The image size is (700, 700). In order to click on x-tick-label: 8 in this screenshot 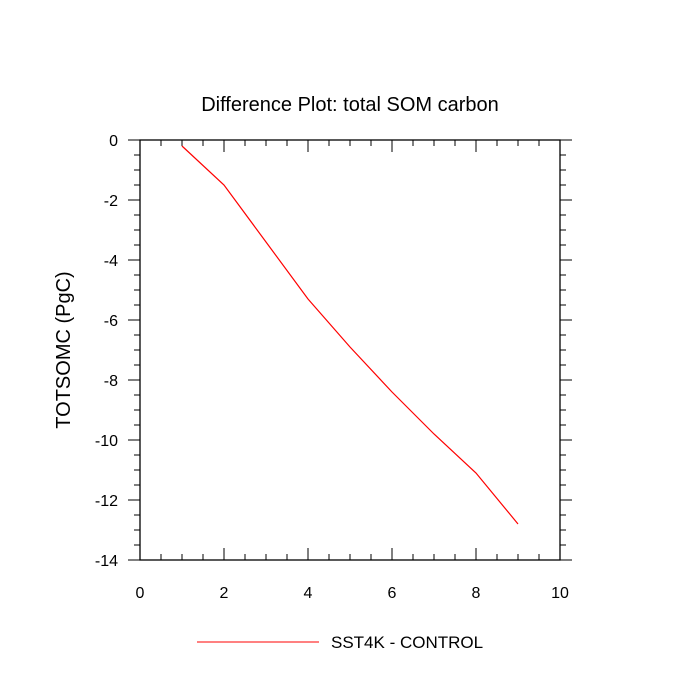, I will do `click(476, 593)`.